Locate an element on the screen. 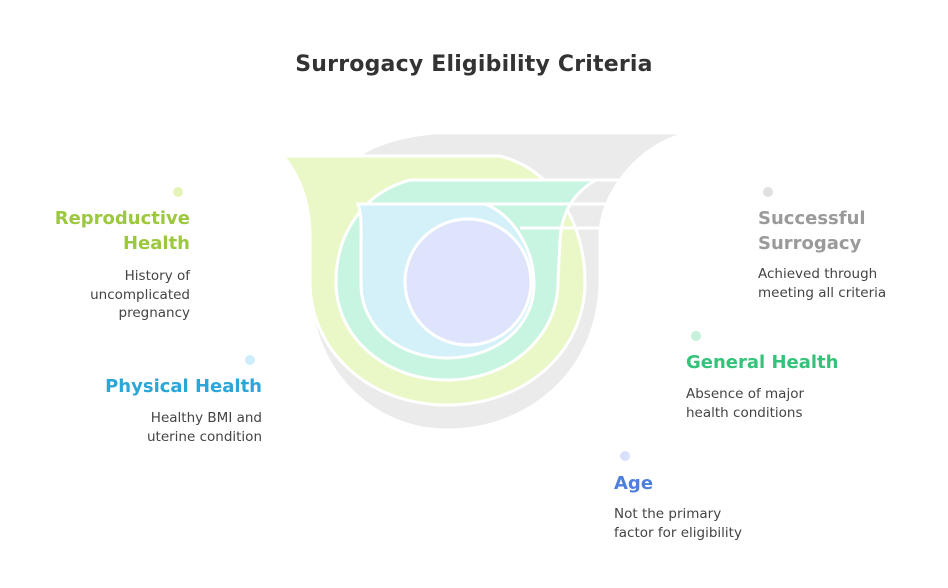 The height and width of the screenshot is (588, 948). age-desc-line2: factor for eligibility is located at coordinates (678, 532).